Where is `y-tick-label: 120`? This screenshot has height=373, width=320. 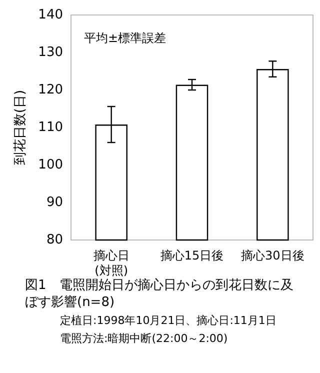 y-tick-label: 120 is located at coordinates (50, 90).